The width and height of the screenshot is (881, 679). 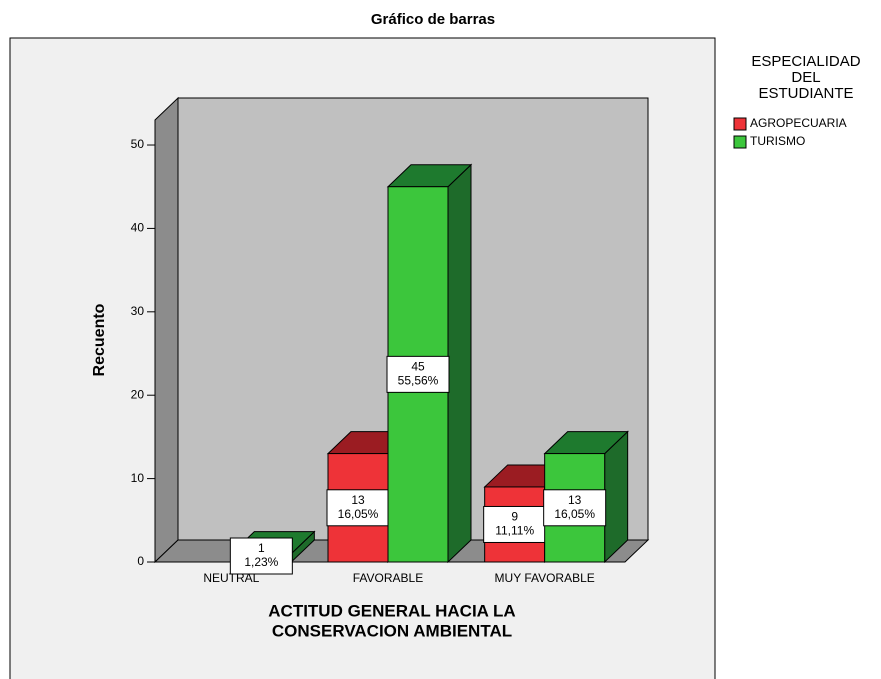 What do you see at coordinates (138, 394) in the screenshot?
I see `y-tick-label: 20` at bounding box center [138, 394].